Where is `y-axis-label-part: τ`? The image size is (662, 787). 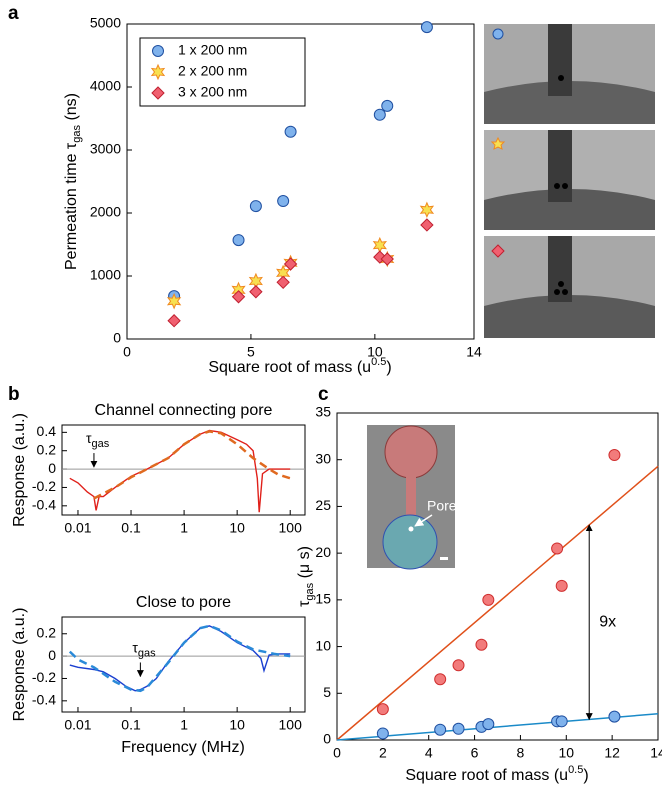 y-axis-label-part: τ is located at coordinates (304, 603).